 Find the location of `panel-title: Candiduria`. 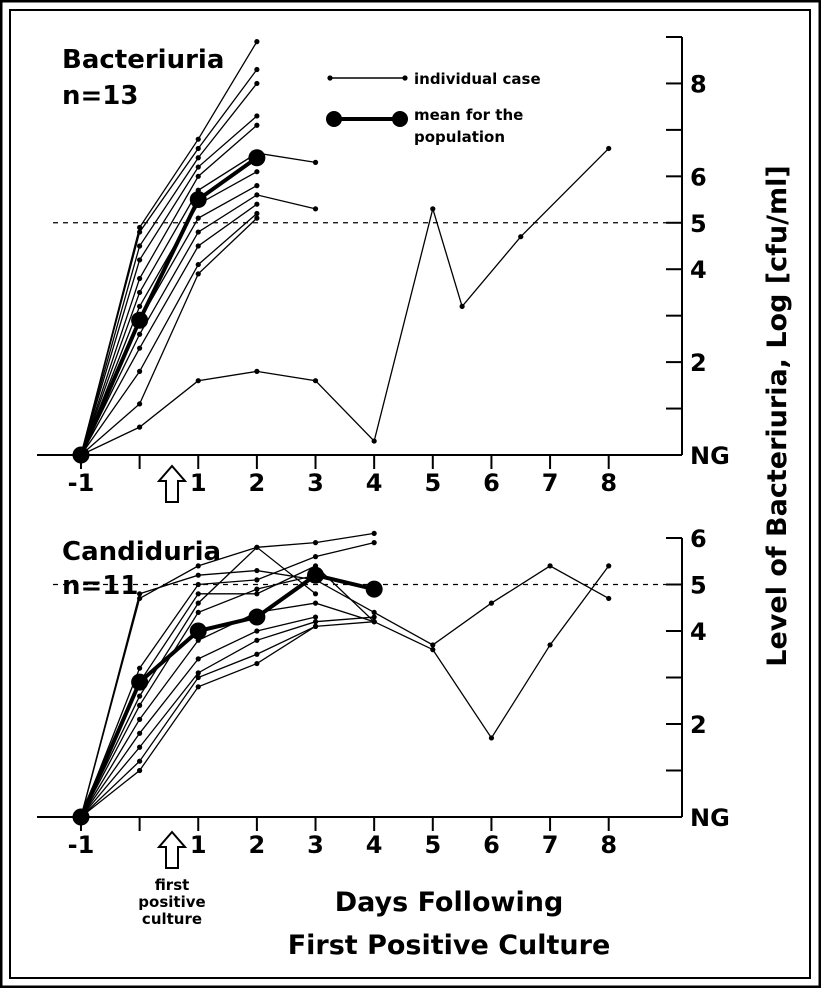

panel-title: Candiduria is located at coordinates (141, 552).